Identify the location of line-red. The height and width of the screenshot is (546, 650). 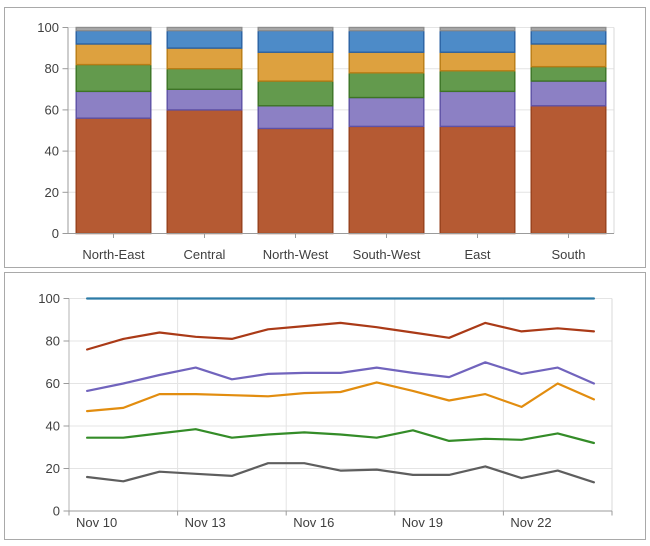
(340, 336).